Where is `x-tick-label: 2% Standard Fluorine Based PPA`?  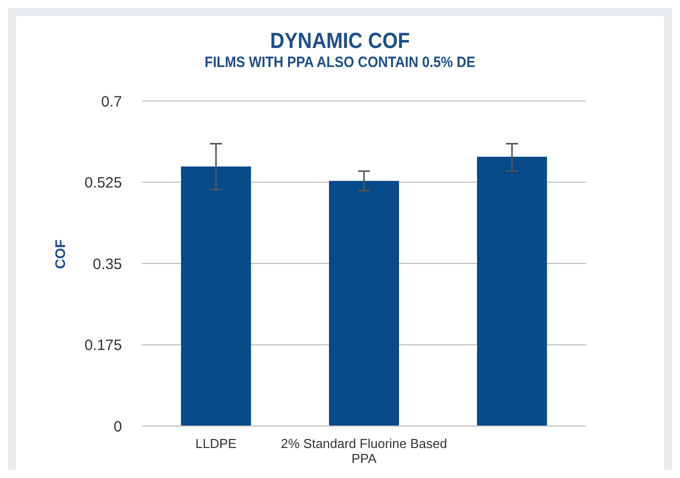 x-tick-label: 2% Standard Fluorine Based PPA is located at coordinates (364, 451).